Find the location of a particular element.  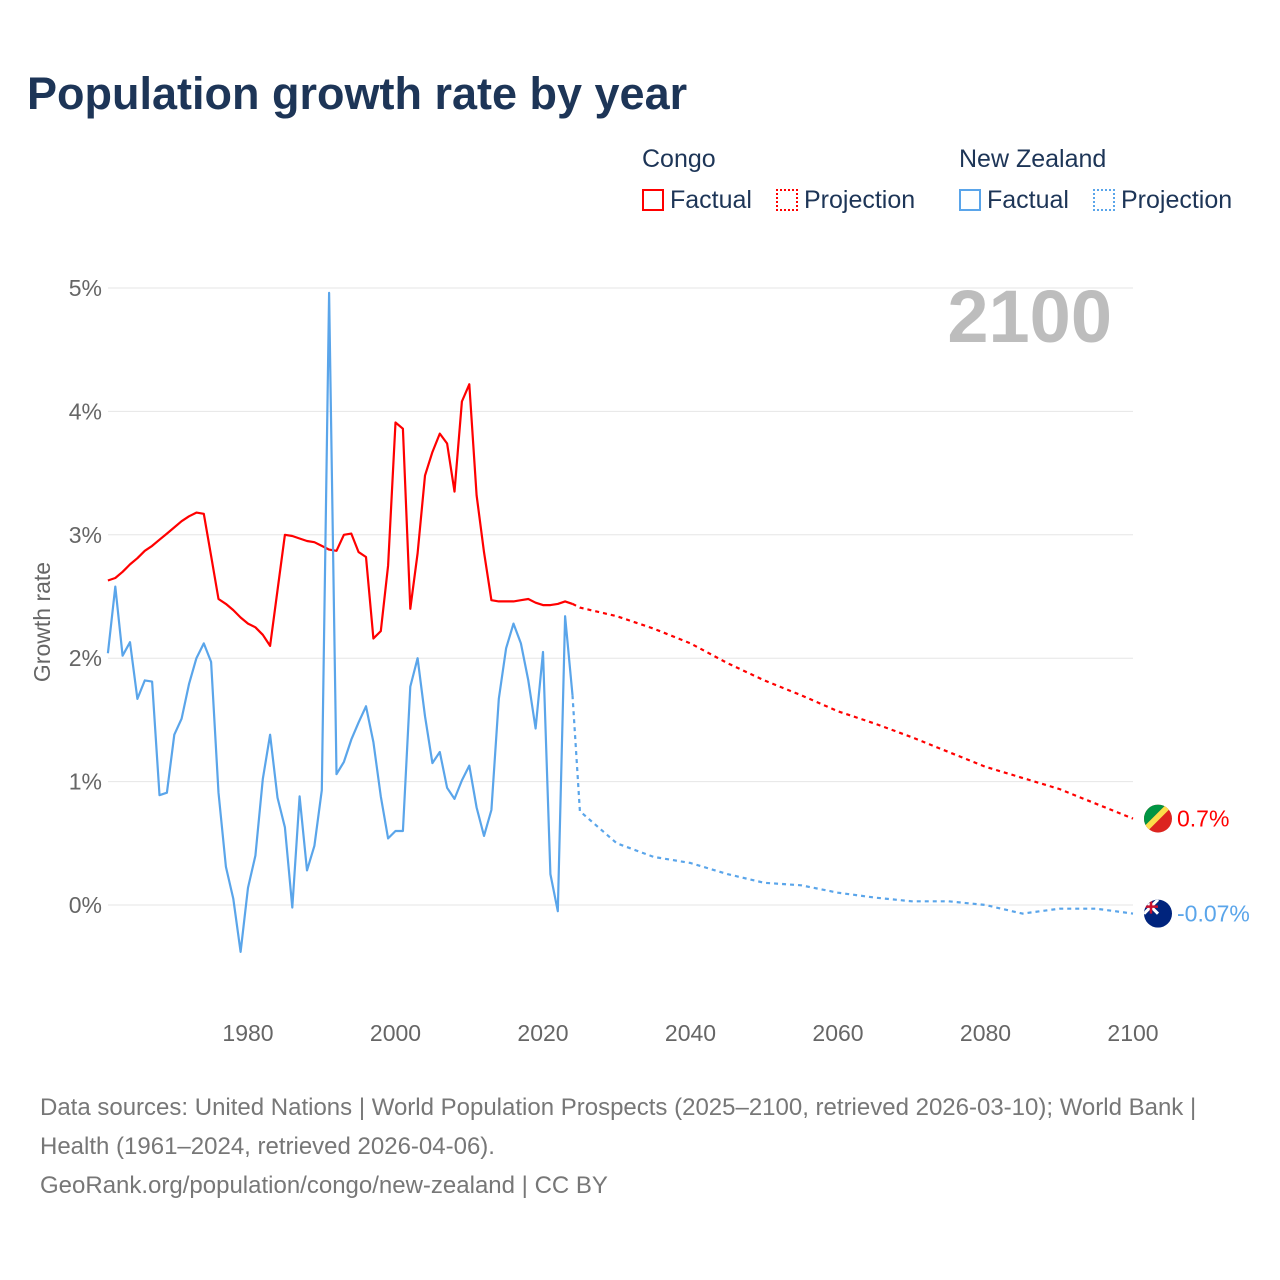

congo-end-label: 0.7% is located at coordinates (1203, 819).